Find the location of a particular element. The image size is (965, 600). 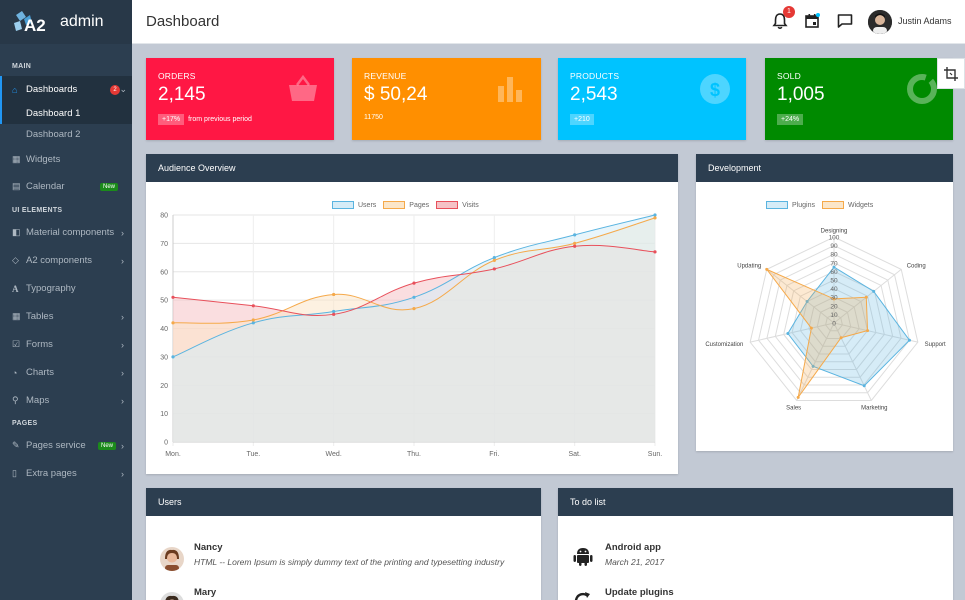

user-name: Justin Adams is located at coordinates (925, 21).